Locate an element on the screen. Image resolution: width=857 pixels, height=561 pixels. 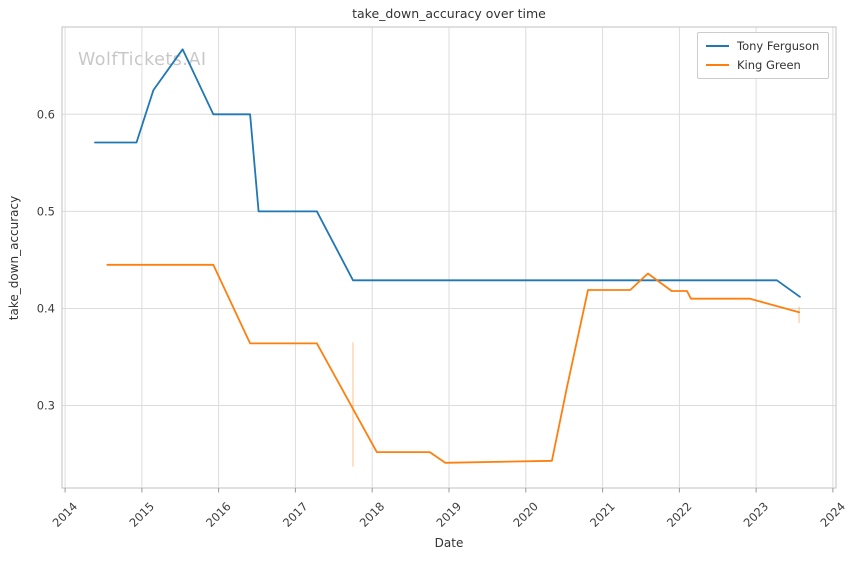
y-tick-label: 0.5 is located at coordinates (46, 211).